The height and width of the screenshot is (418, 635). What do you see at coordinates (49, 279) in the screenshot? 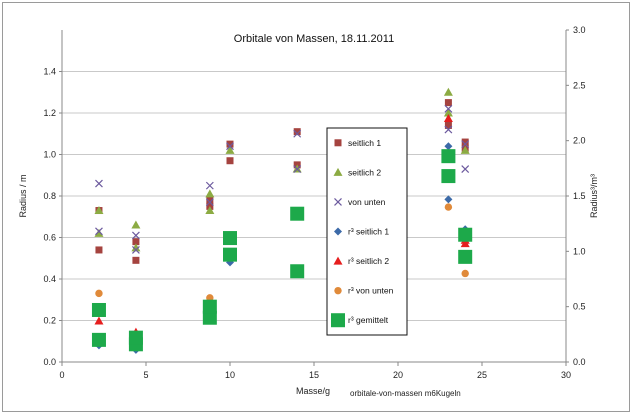
I see `y-tick-label: 0.4` at bounding box center [49, 279].